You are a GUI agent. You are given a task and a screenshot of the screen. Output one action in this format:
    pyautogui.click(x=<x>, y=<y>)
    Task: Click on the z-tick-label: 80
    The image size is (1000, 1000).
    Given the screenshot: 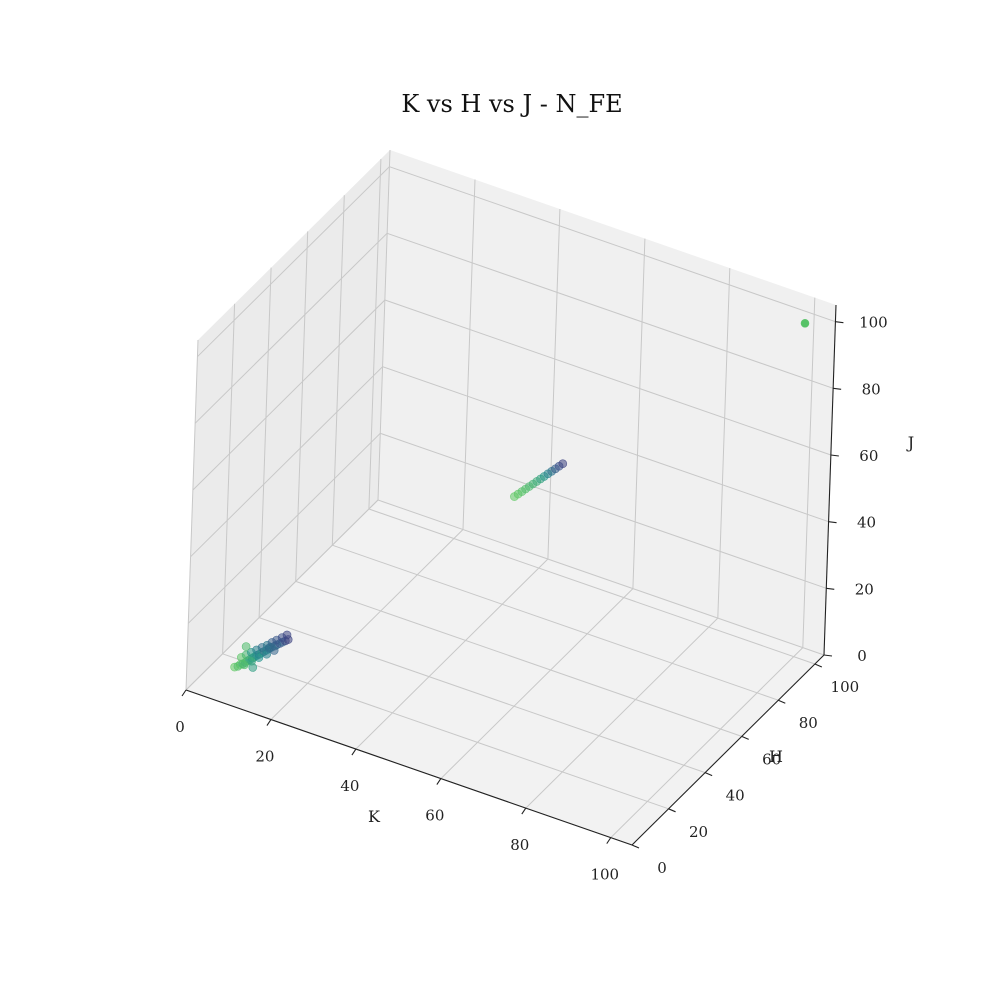 What is the action you would take?
    pyautogui.click(x=871, y=389)
    